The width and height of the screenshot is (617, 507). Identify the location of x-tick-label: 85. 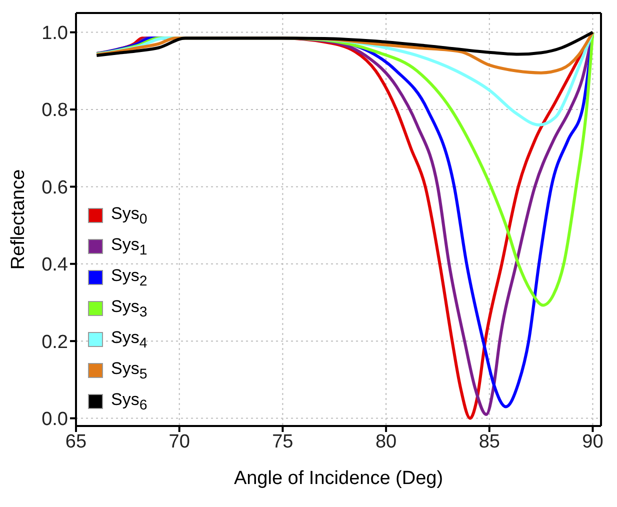
(489, 441).